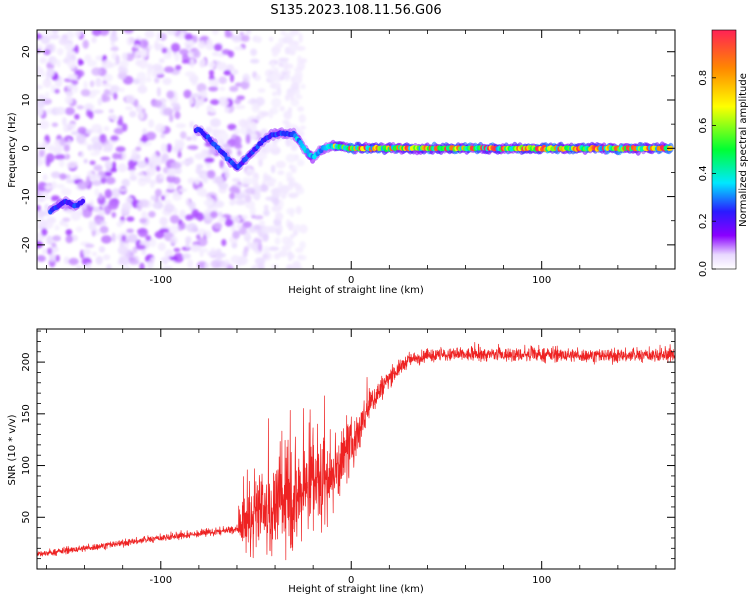  What do you see at coordinates (26, 100) in the screenshot?
I see `y-tick-label: 10` at bounding box center [26, 100].